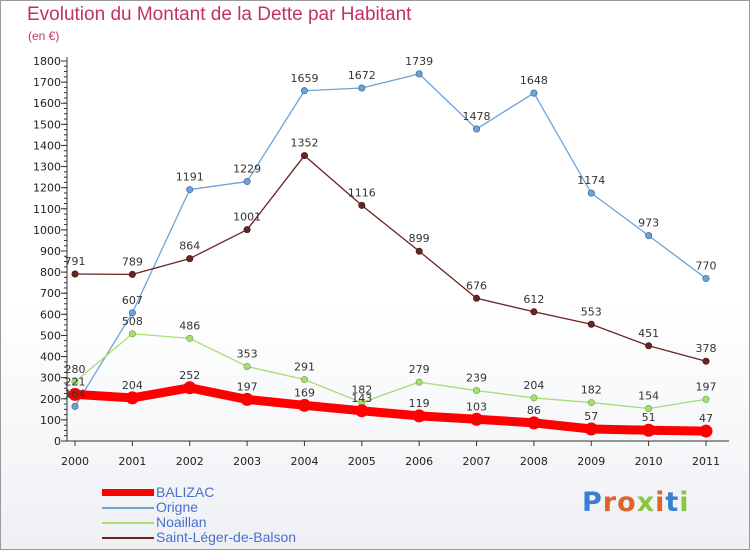  Describe the element at coordinates (591, 180) in the screenshot. I see `data-label-origne: 1174` at that location.